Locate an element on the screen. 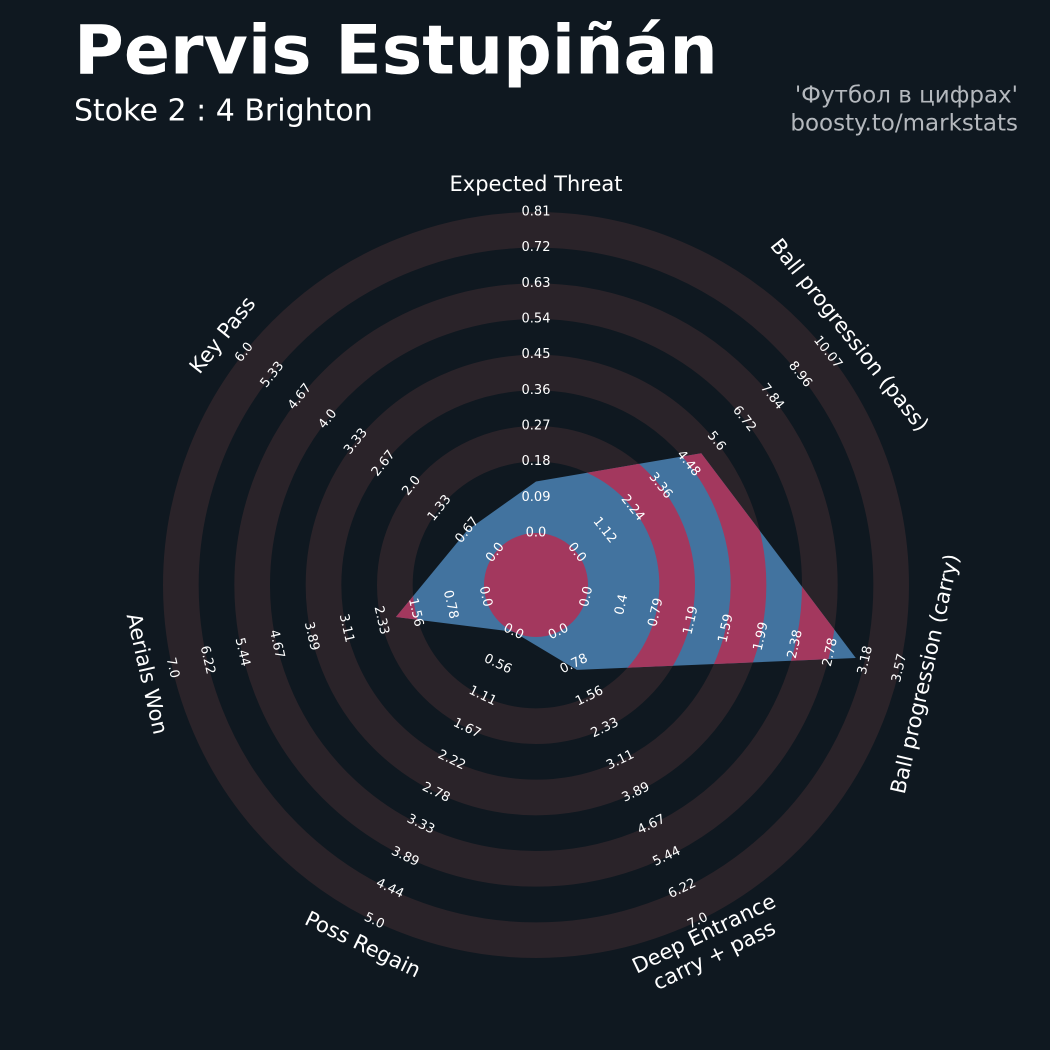  tick-label: 1.59 is located at coordinates (726, 629).